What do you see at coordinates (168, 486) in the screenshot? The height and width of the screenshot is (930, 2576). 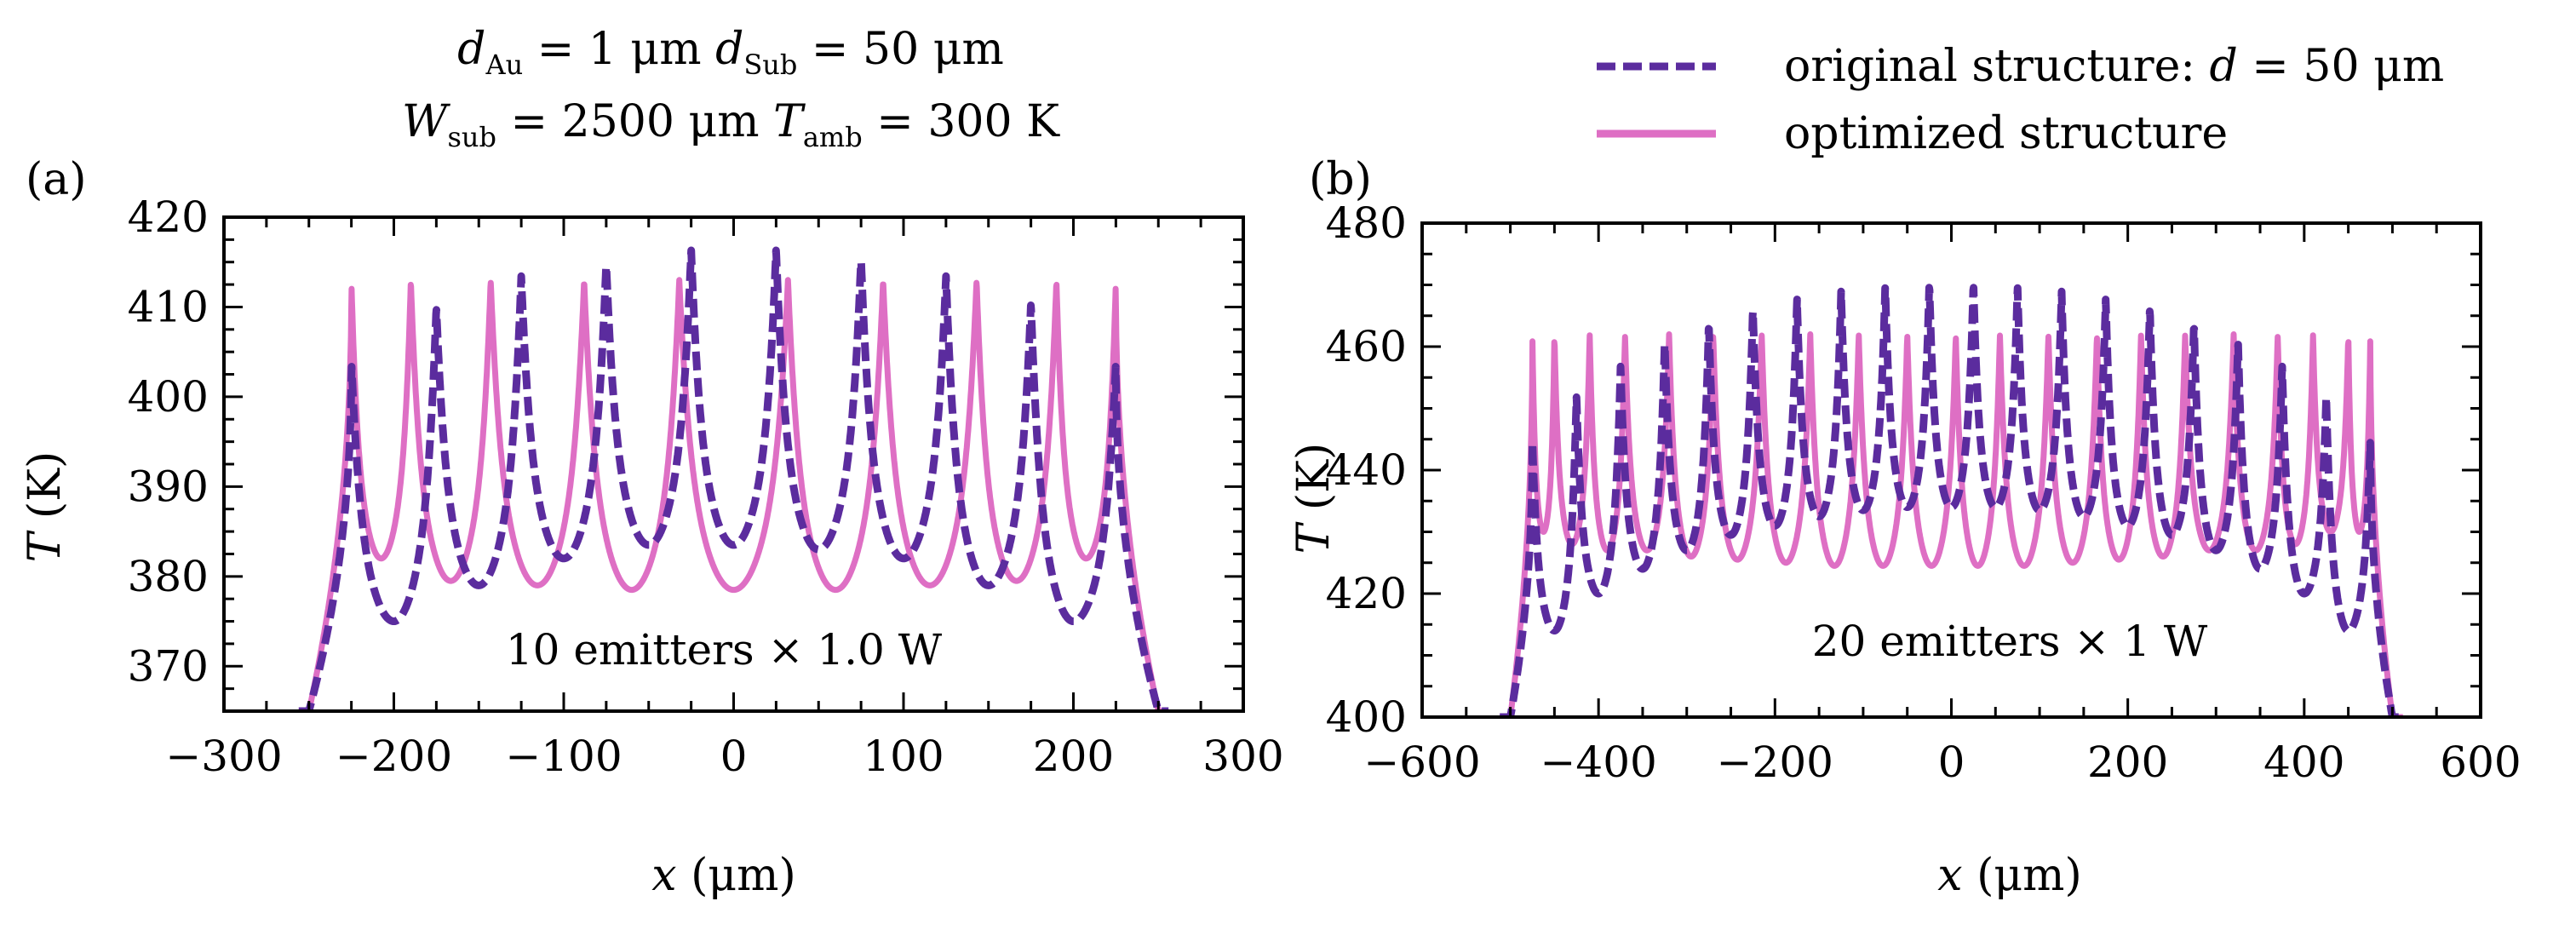 I see `y-tick-label: 390` at bounding box center [168, 486].